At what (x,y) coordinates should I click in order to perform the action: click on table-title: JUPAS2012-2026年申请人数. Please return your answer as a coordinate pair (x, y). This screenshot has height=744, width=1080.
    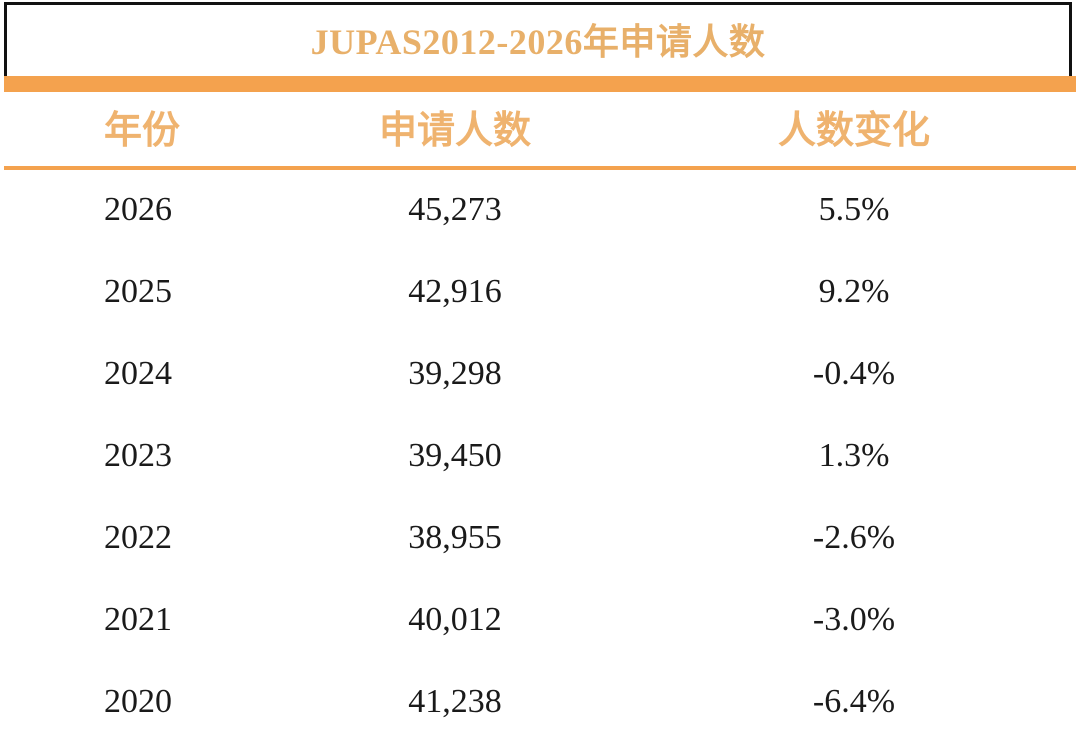
    Looking at the image, I should click on (538, 41).